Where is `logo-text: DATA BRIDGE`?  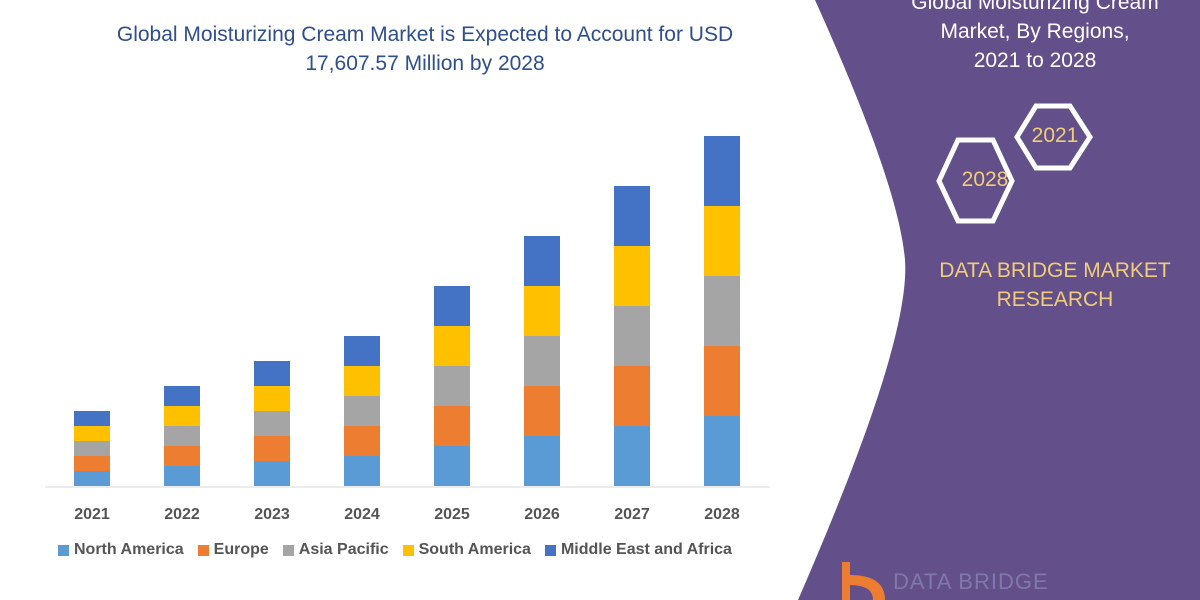 logo-text: DATA BRIDGE is located at coordinates (971, 581).